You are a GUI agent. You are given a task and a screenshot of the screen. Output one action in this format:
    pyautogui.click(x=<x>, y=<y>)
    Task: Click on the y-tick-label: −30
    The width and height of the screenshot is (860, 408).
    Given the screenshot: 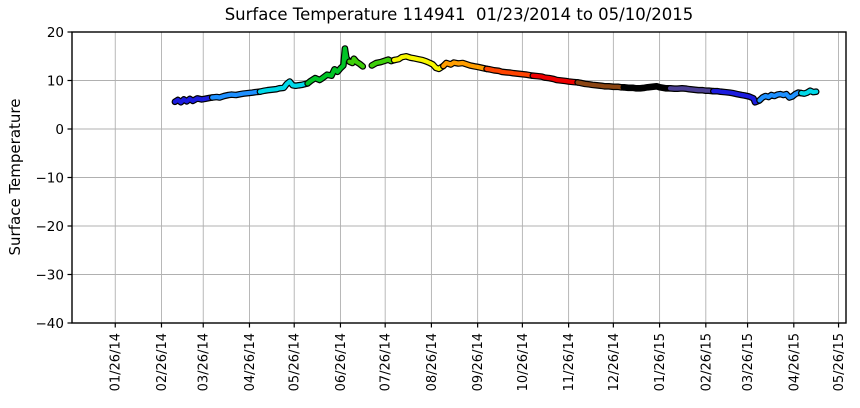 What is the action you would take?
    pyautogui.click(x=50, y=275)
    